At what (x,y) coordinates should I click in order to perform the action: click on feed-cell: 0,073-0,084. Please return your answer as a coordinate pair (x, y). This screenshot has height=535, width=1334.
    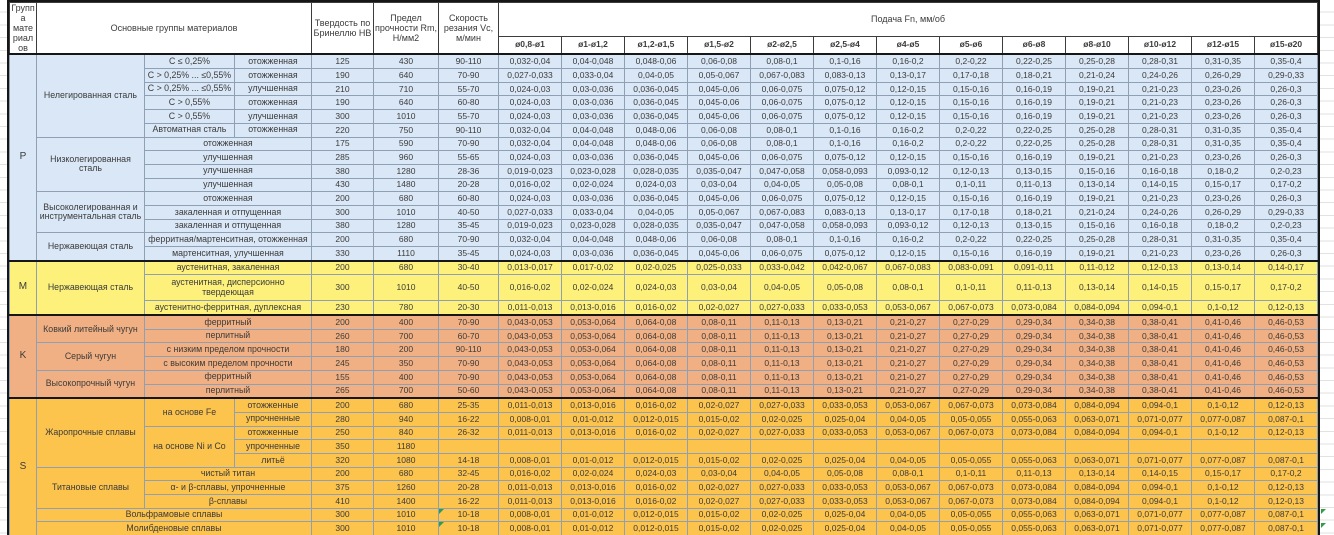
    Looking at the image, I should click on (1033, 501).